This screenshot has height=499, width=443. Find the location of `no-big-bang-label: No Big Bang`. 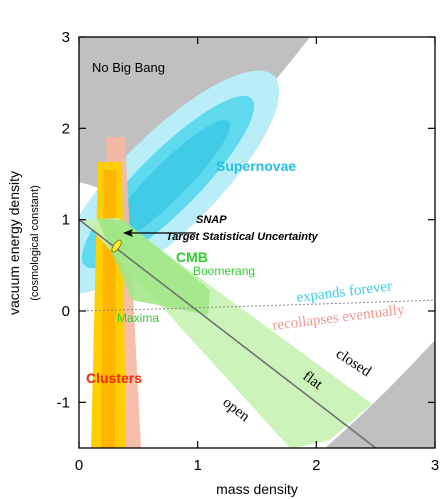

no-big-bang-label: No Big Bang is located at coordinates (128, 67).